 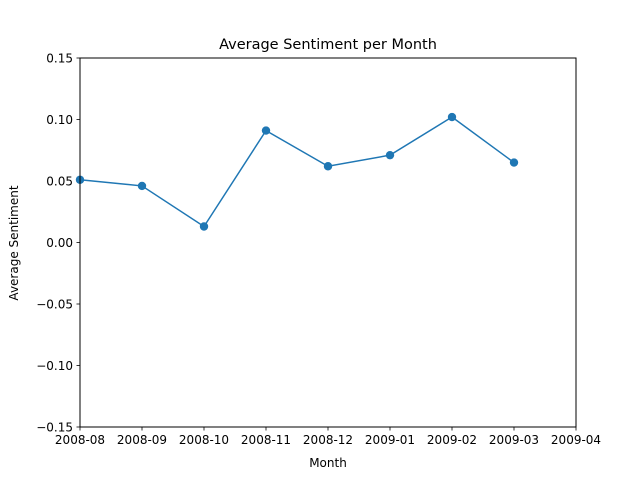 What do you see at coordinates (54, 305) in the screenshot?
I see `y-tick-label: −0.05` at bounding box center [54, 305].